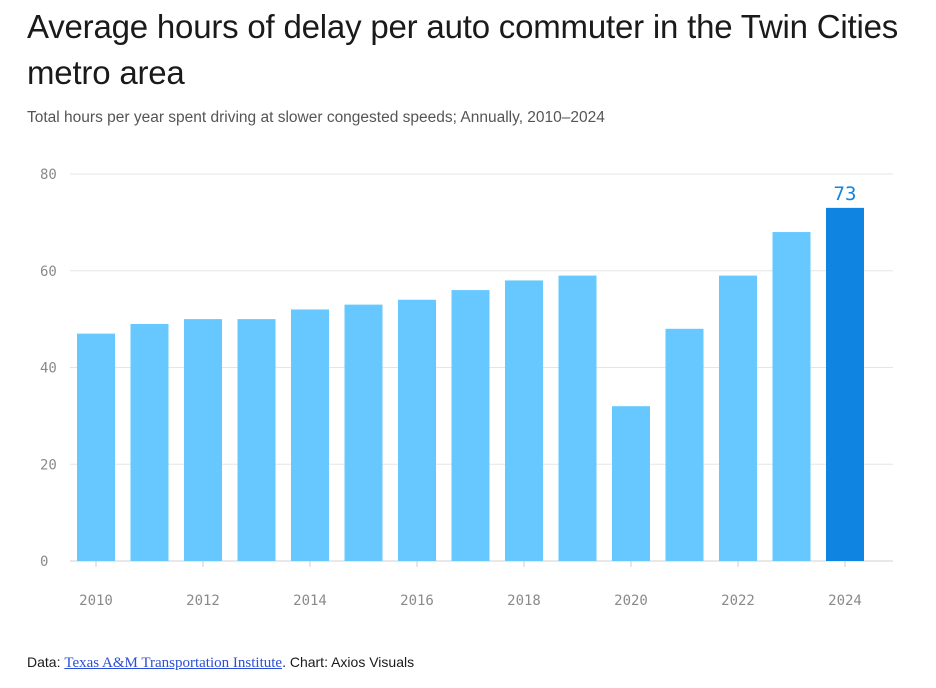  I want to click on x-tick-label-2018: 2018, so click(524, 601).